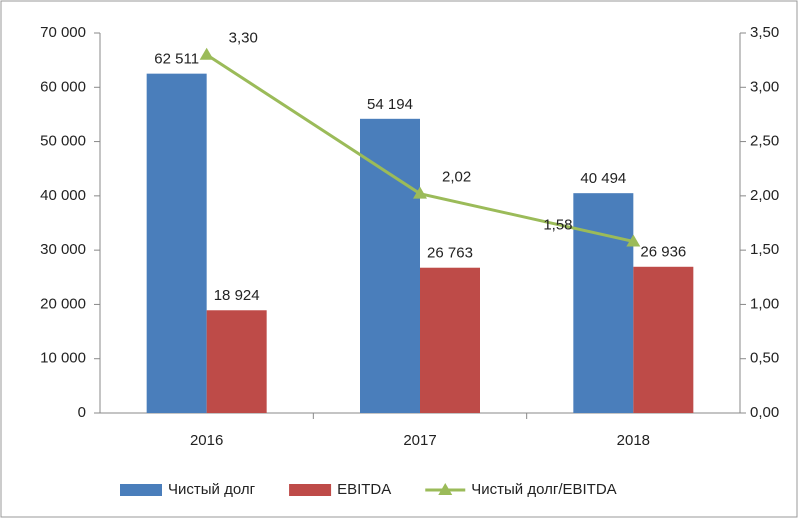  What do you see at coordinates (176, 59) in the screenshot?
I see `bar-label: 62 511` at bounding box center [176, 59].